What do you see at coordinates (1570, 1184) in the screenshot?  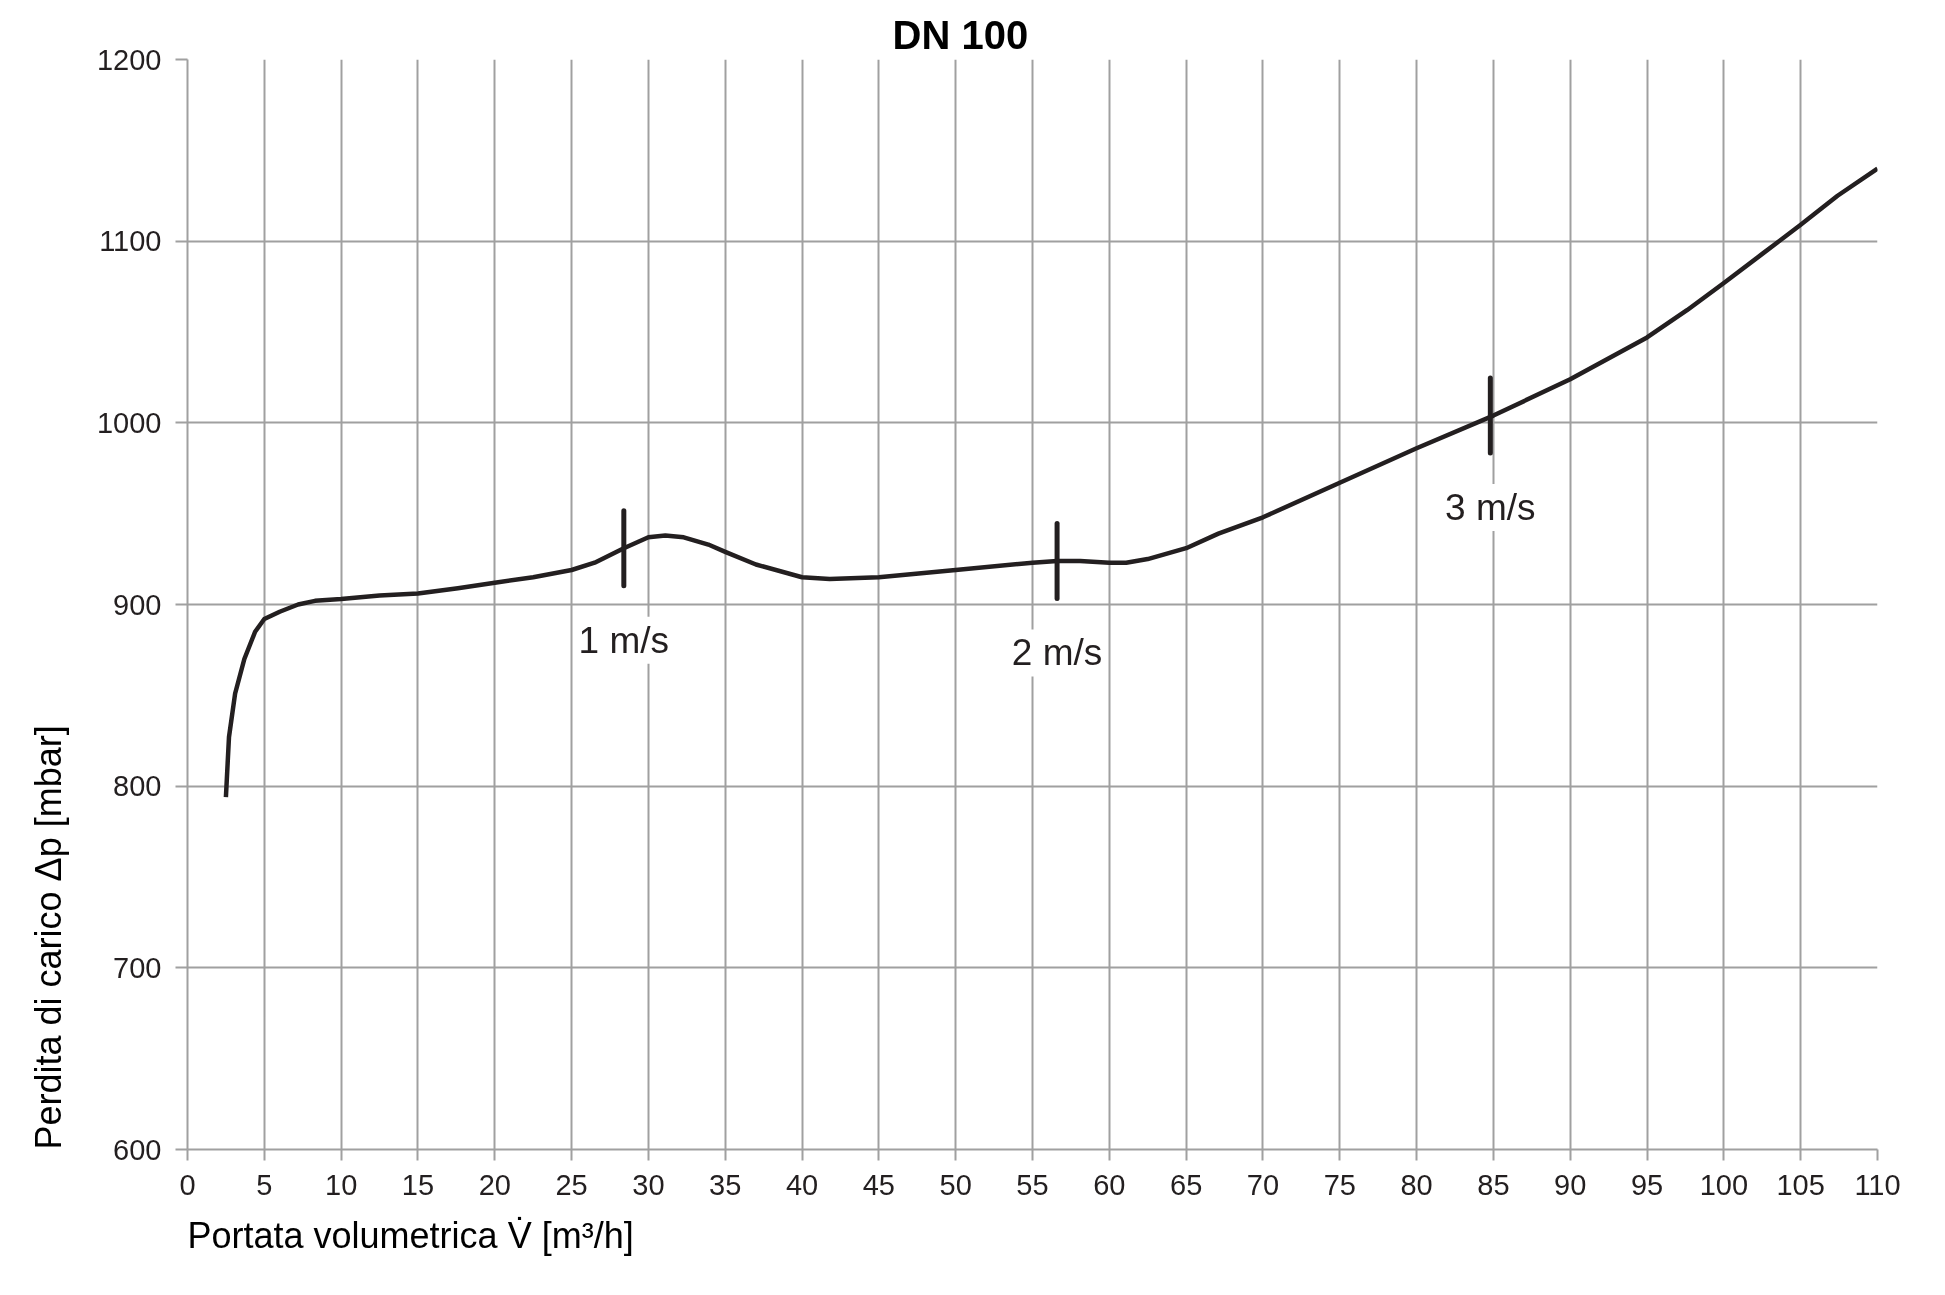 I see `x-tick-label: 90` at bounding box center [1570, 1184].